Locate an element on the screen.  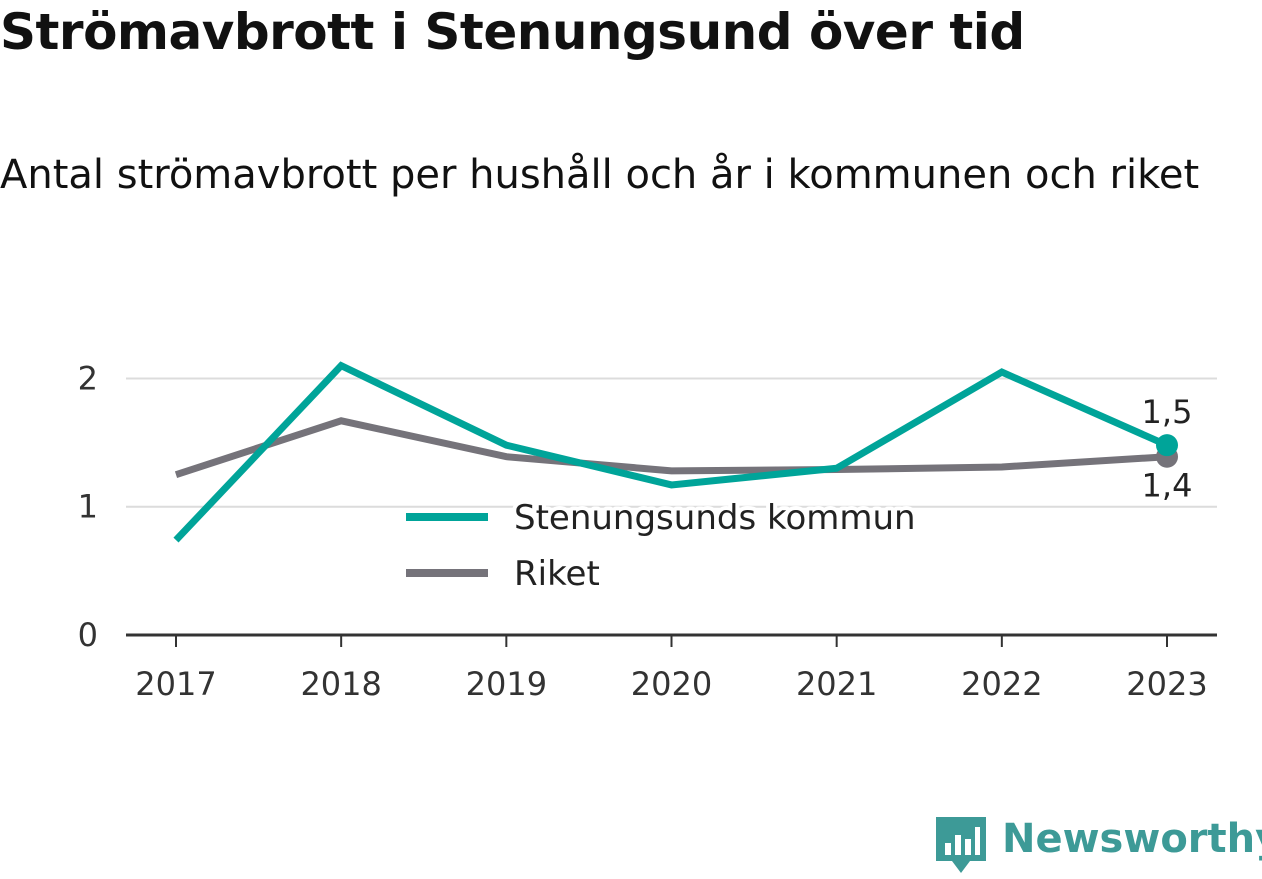
legend-label: Riket is located at coordinates (557, 574).